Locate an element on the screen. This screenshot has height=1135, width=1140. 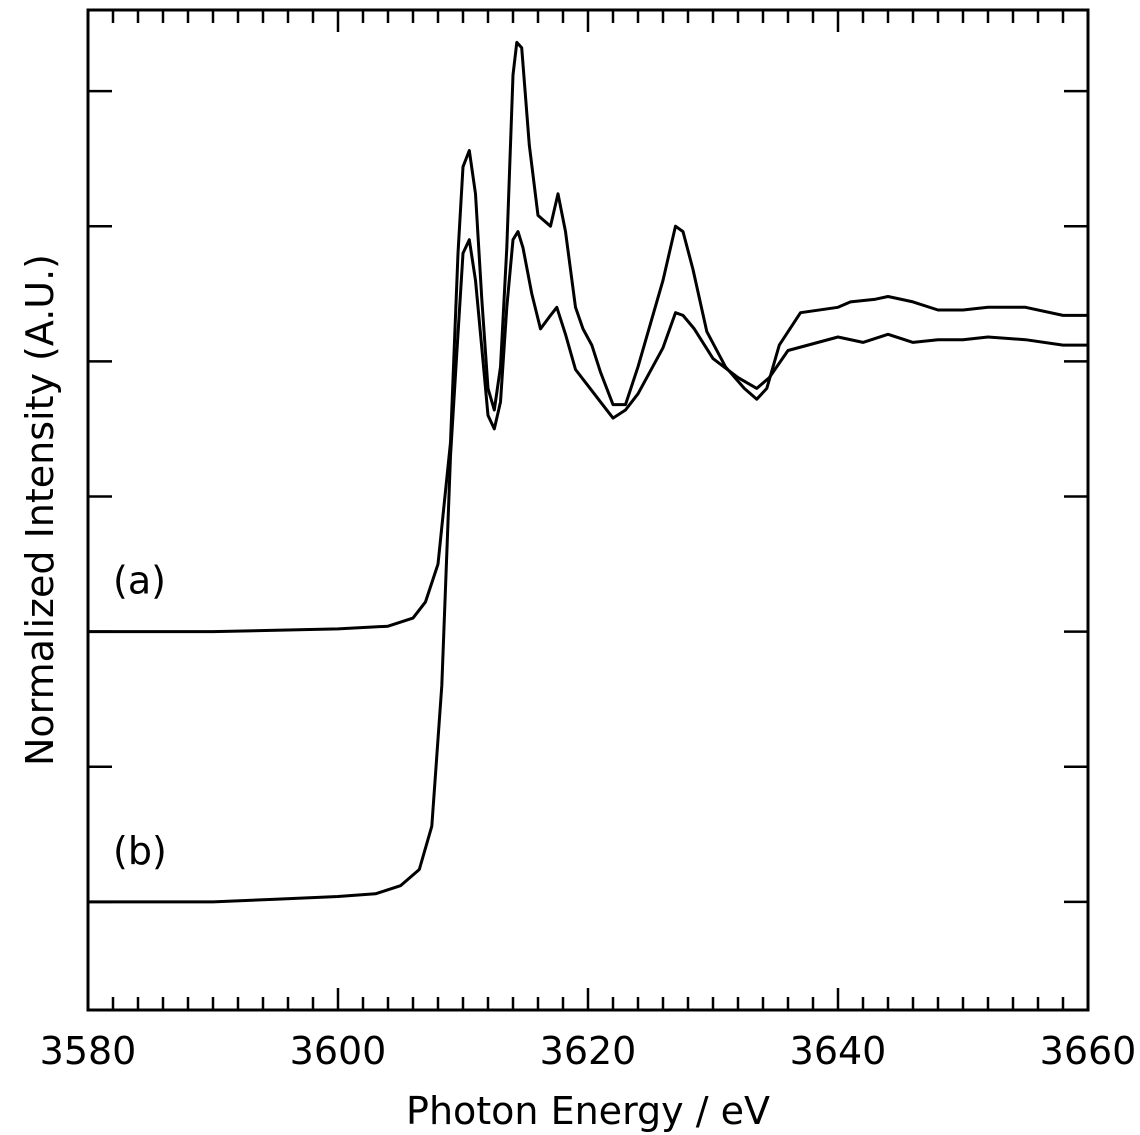
x-tick-label: 3620 is located at coordinates (588, 1051).